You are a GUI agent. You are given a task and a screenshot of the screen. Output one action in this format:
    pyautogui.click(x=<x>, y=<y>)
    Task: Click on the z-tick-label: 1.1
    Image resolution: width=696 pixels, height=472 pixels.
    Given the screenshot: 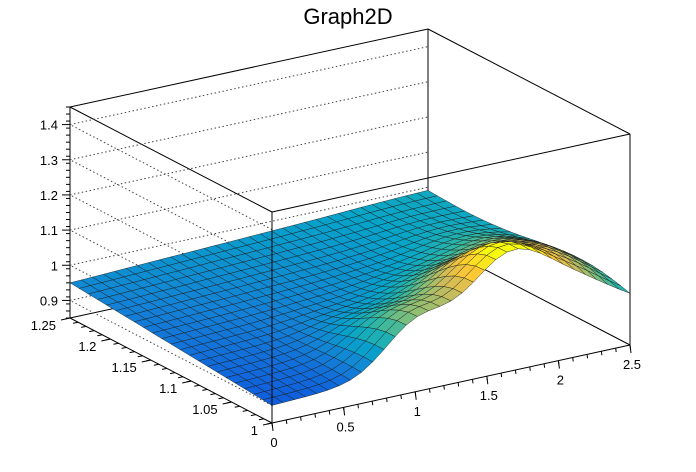 What is the action you would take?
    pyautogui.click(x=49, y=230)
    